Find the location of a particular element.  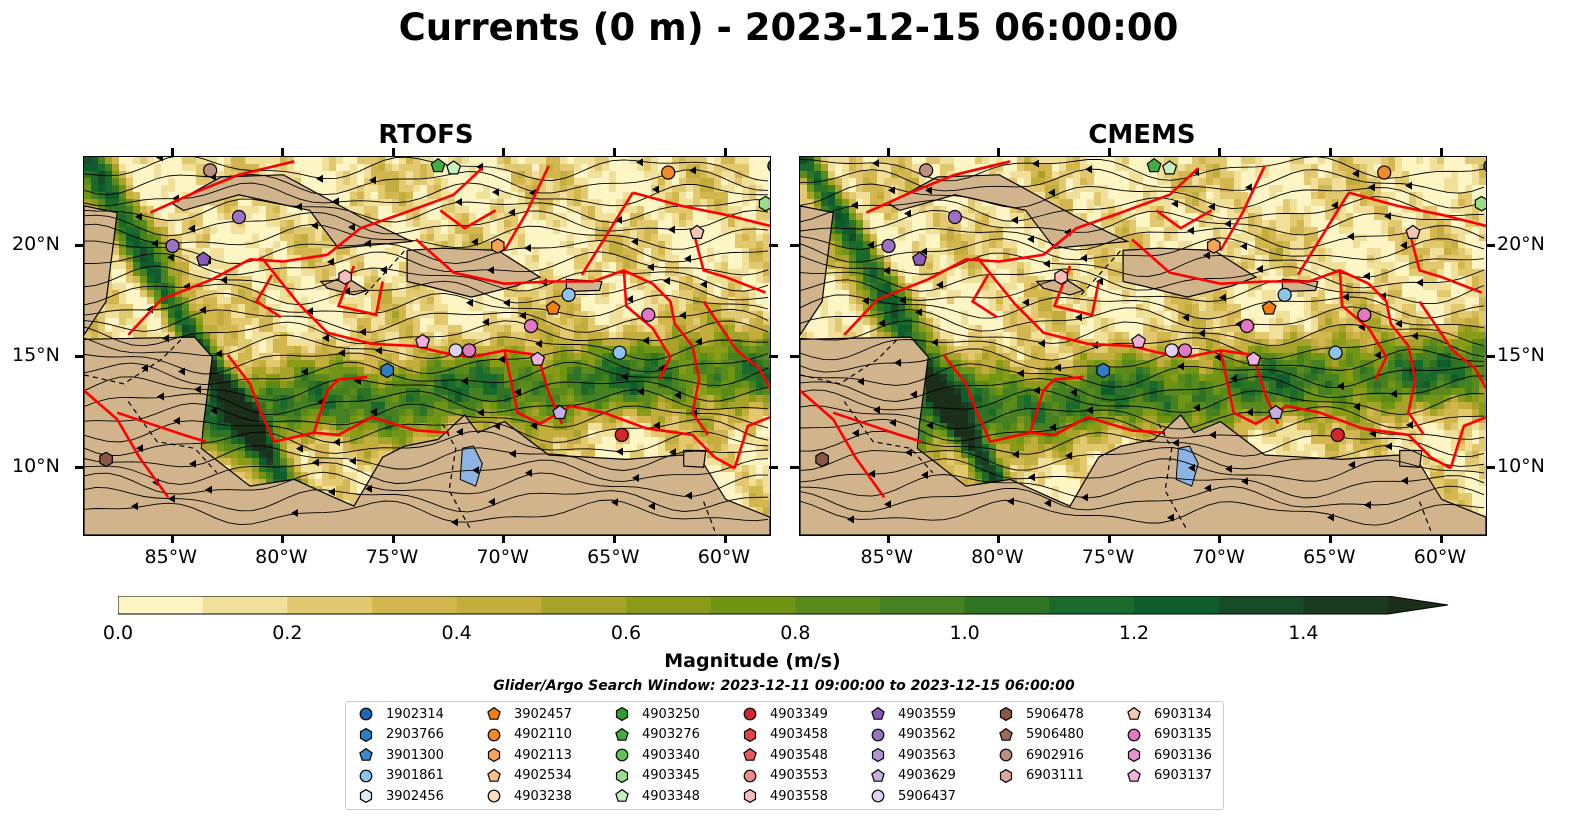

legend-entry-6903137: 6903137 is located at coordinates (1169, 776).